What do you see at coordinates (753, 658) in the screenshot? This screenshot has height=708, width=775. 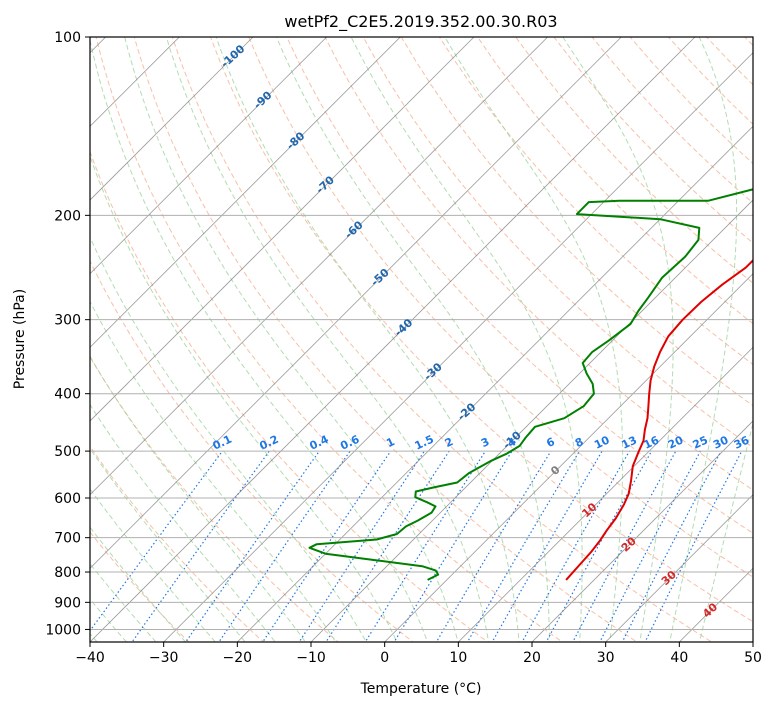 I see `x-tick-label: 50` at bounding box center [753, 658].